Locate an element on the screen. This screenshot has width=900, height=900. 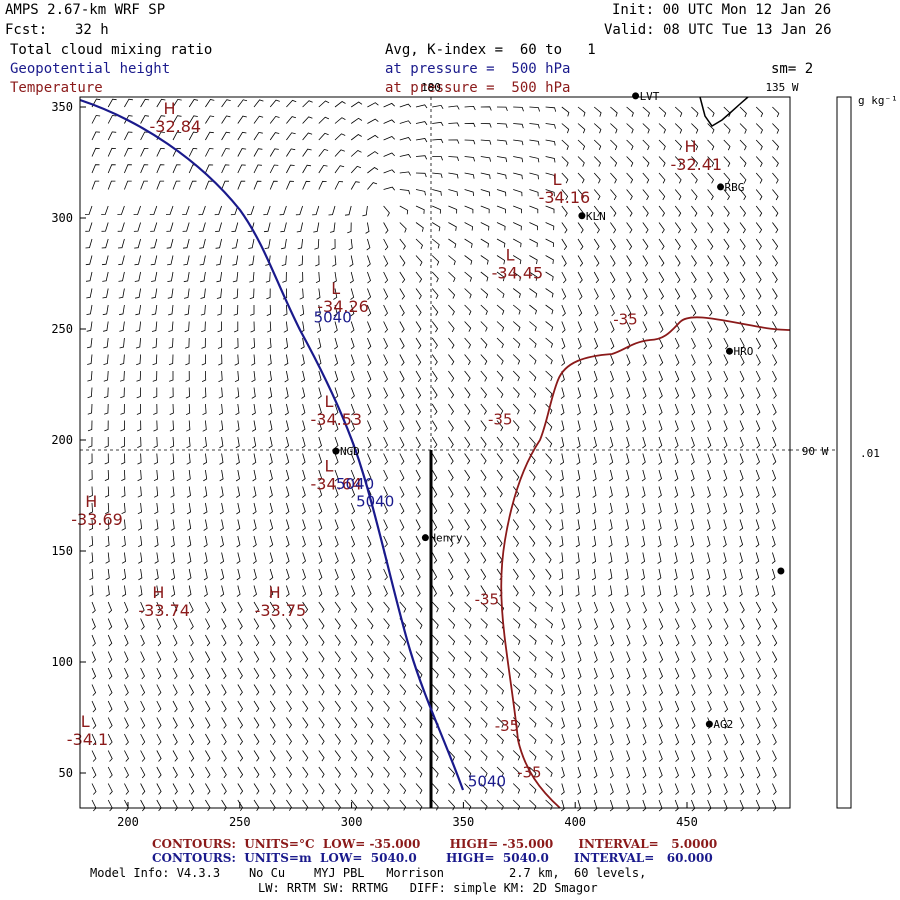
pressure-level-temperature: at pressure = 500 hPa is located at coordinates (478, 88).